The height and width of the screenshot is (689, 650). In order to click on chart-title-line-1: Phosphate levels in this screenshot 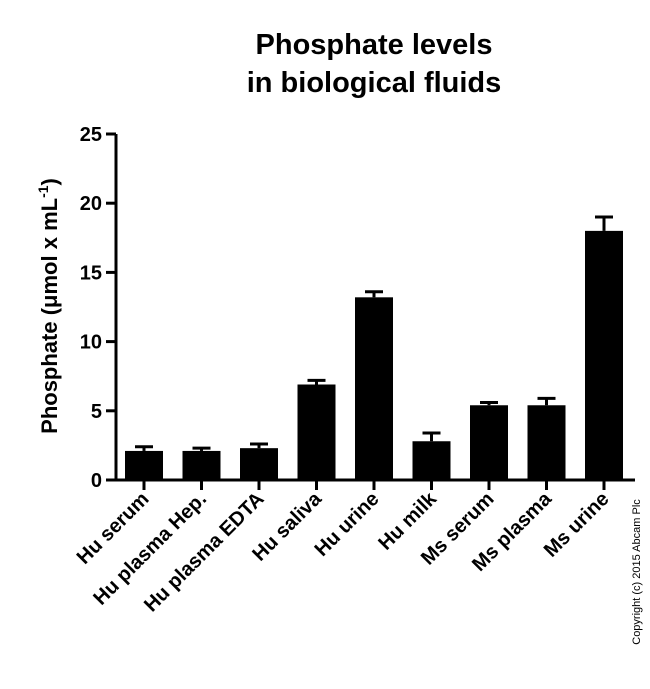, I will do `click(374, 45)`.